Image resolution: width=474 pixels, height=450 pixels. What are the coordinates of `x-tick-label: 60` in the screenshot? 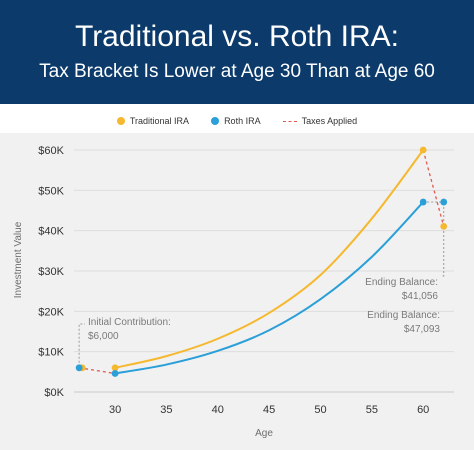 It's located at (423, 410).